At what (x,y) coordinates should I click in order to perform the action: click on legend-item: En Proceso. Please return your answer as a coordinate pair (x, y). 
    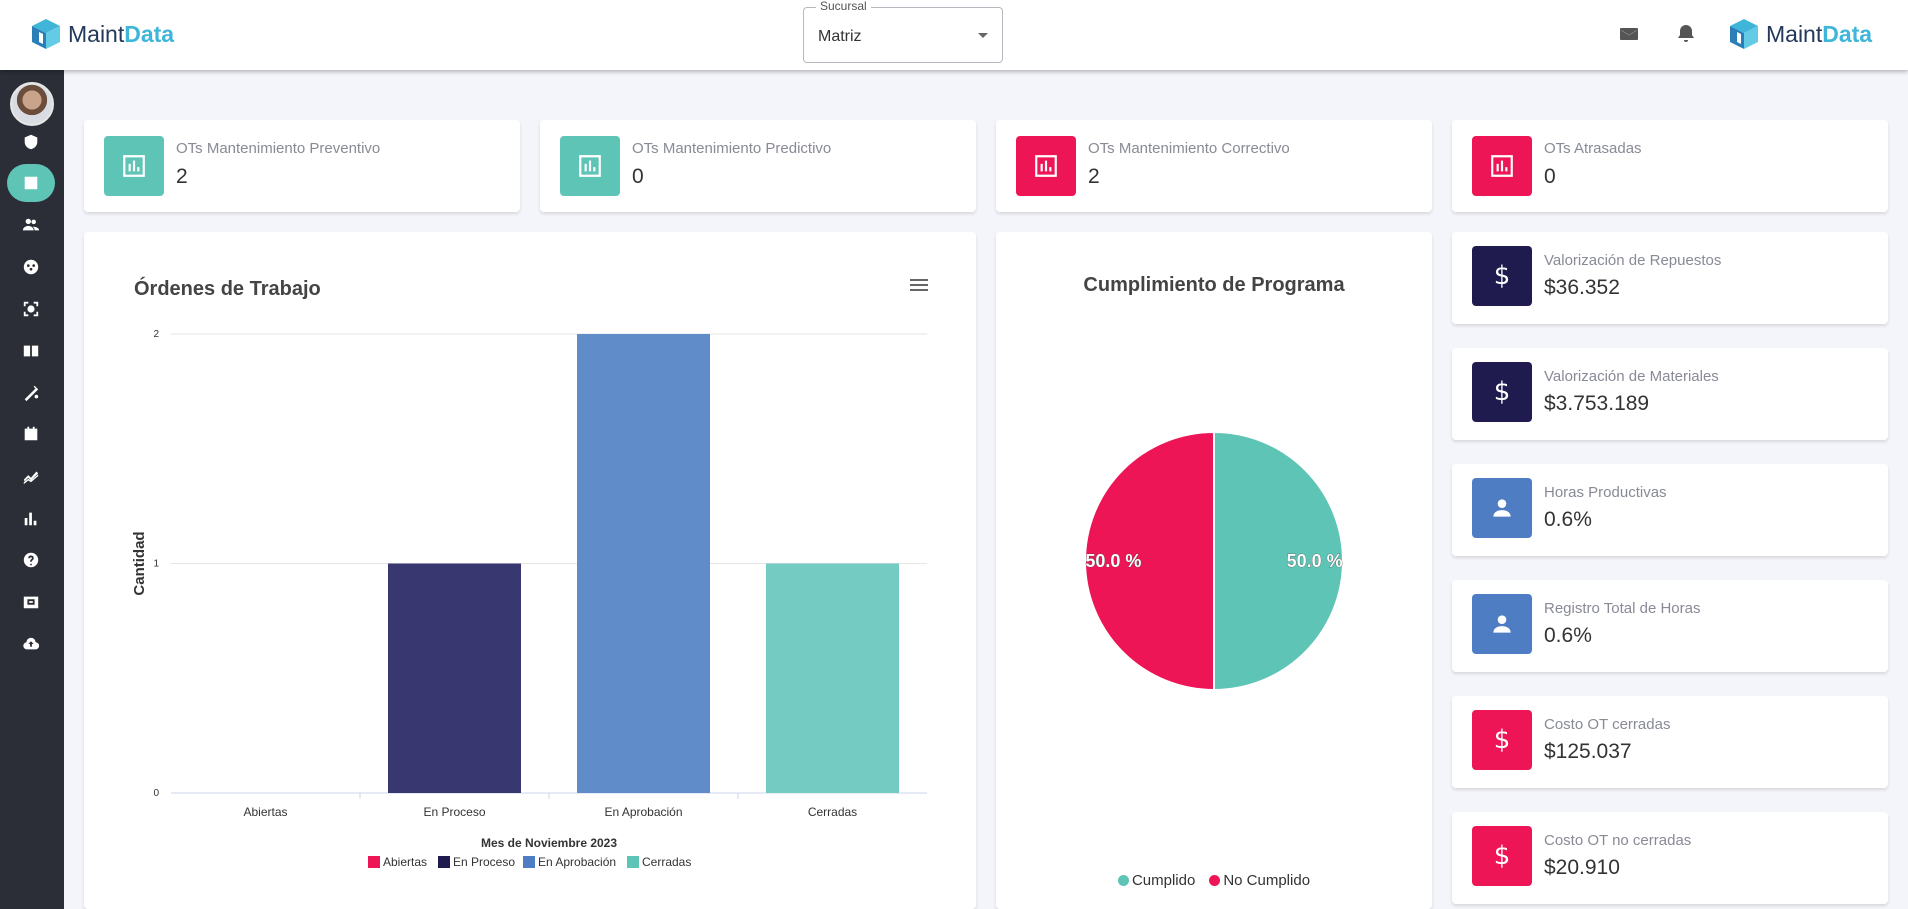
    Looking at the image, I should click on (476, 862).